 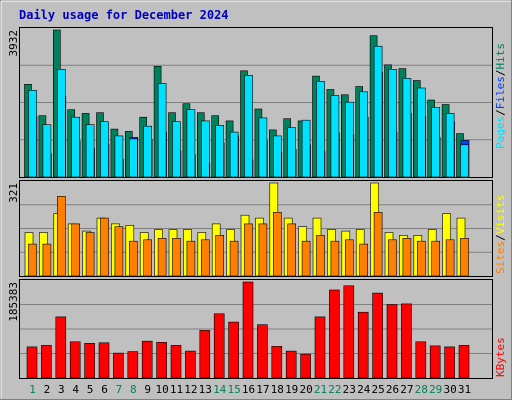 I want to click on day-label-2: 2, so click(x=47, y=389).